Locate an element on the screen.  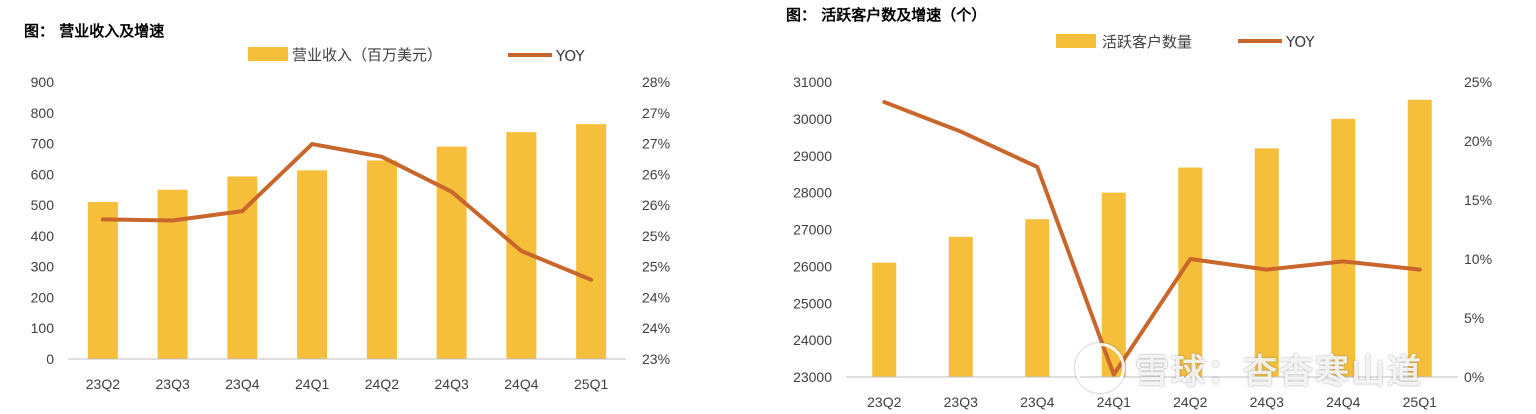
right-tick-label: 20% is located at coordinates (1478, 141).